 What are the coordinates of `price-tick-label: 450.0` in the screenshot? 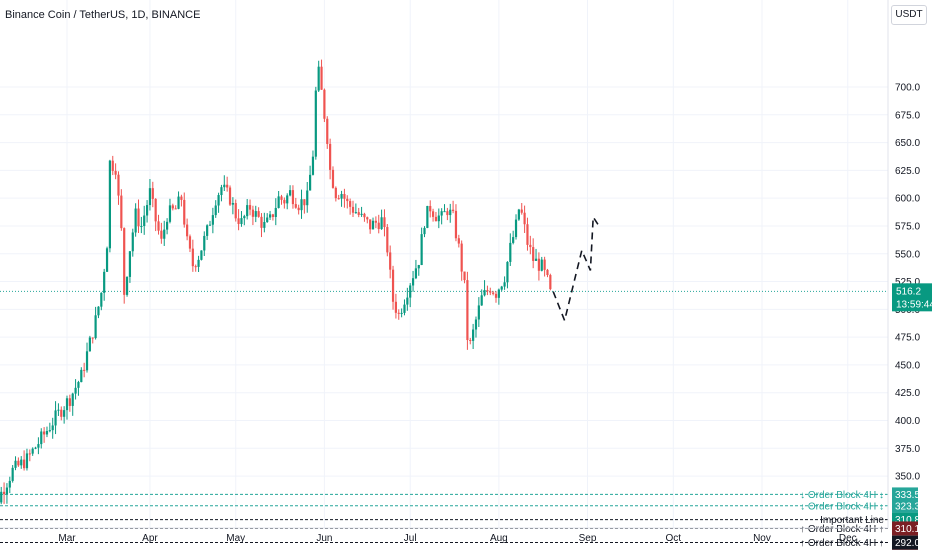 It's located at (907, 365).